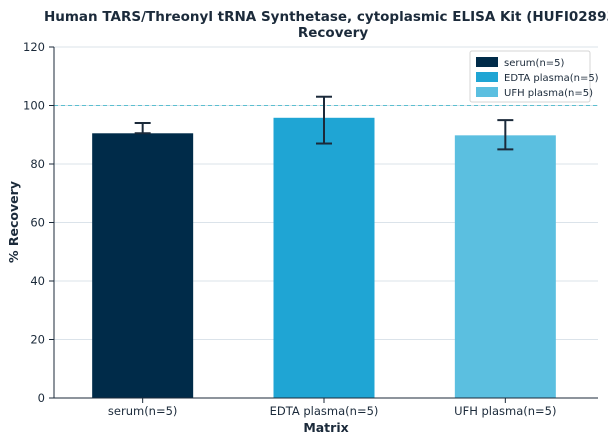  What do you see at coordinates (37, 223) in the screenshot?
I see `y-tick-label: 60` at bounding box center [37, 223].